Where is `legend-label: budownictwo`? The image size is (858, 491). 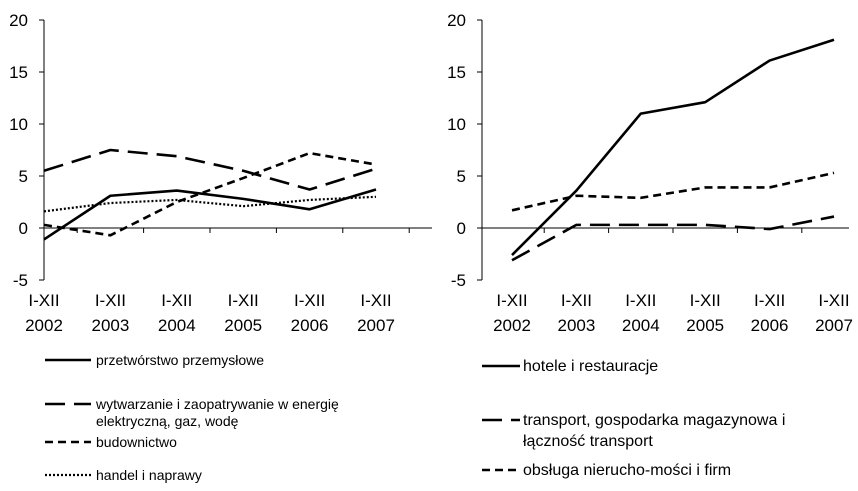 legend-label: budownictwo is located at coordinates (136, 442).